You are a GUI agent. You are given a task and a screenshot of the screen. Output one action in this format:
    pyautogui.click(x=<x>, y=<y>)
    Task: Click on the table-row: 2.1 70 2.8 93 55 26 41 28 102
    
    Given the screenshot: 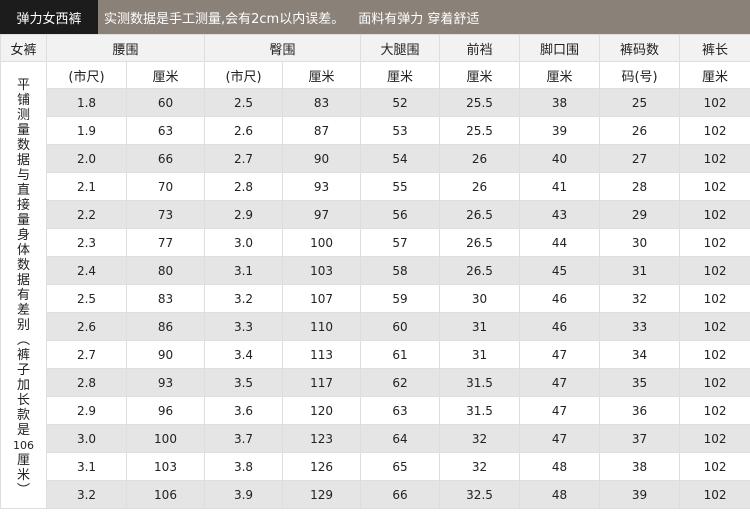 What is the action you would take?
    pyautogui.click(x=375, y=186)
    